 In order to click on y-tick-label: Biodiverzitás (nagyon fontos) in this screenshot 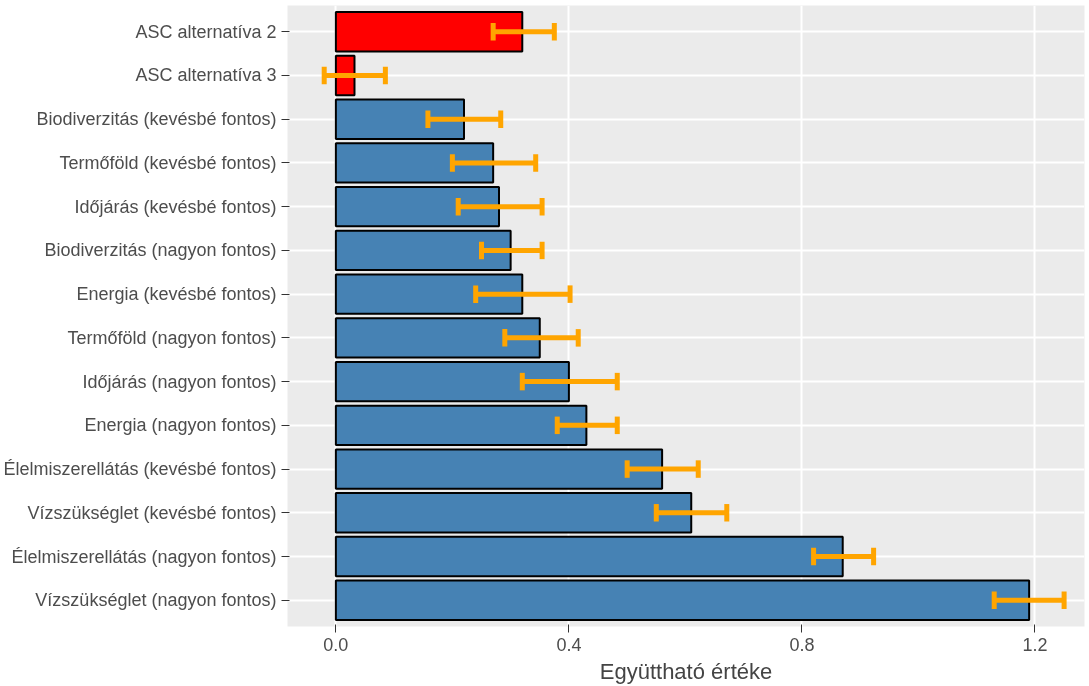, I will do `click(160, 250)`.